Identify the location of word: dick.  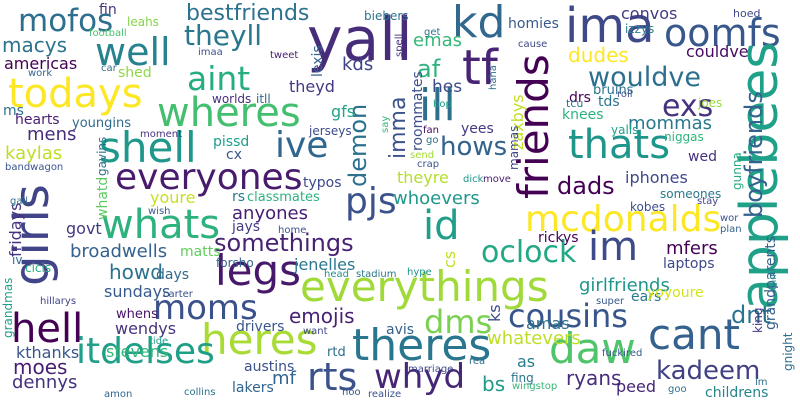
(473, 179).